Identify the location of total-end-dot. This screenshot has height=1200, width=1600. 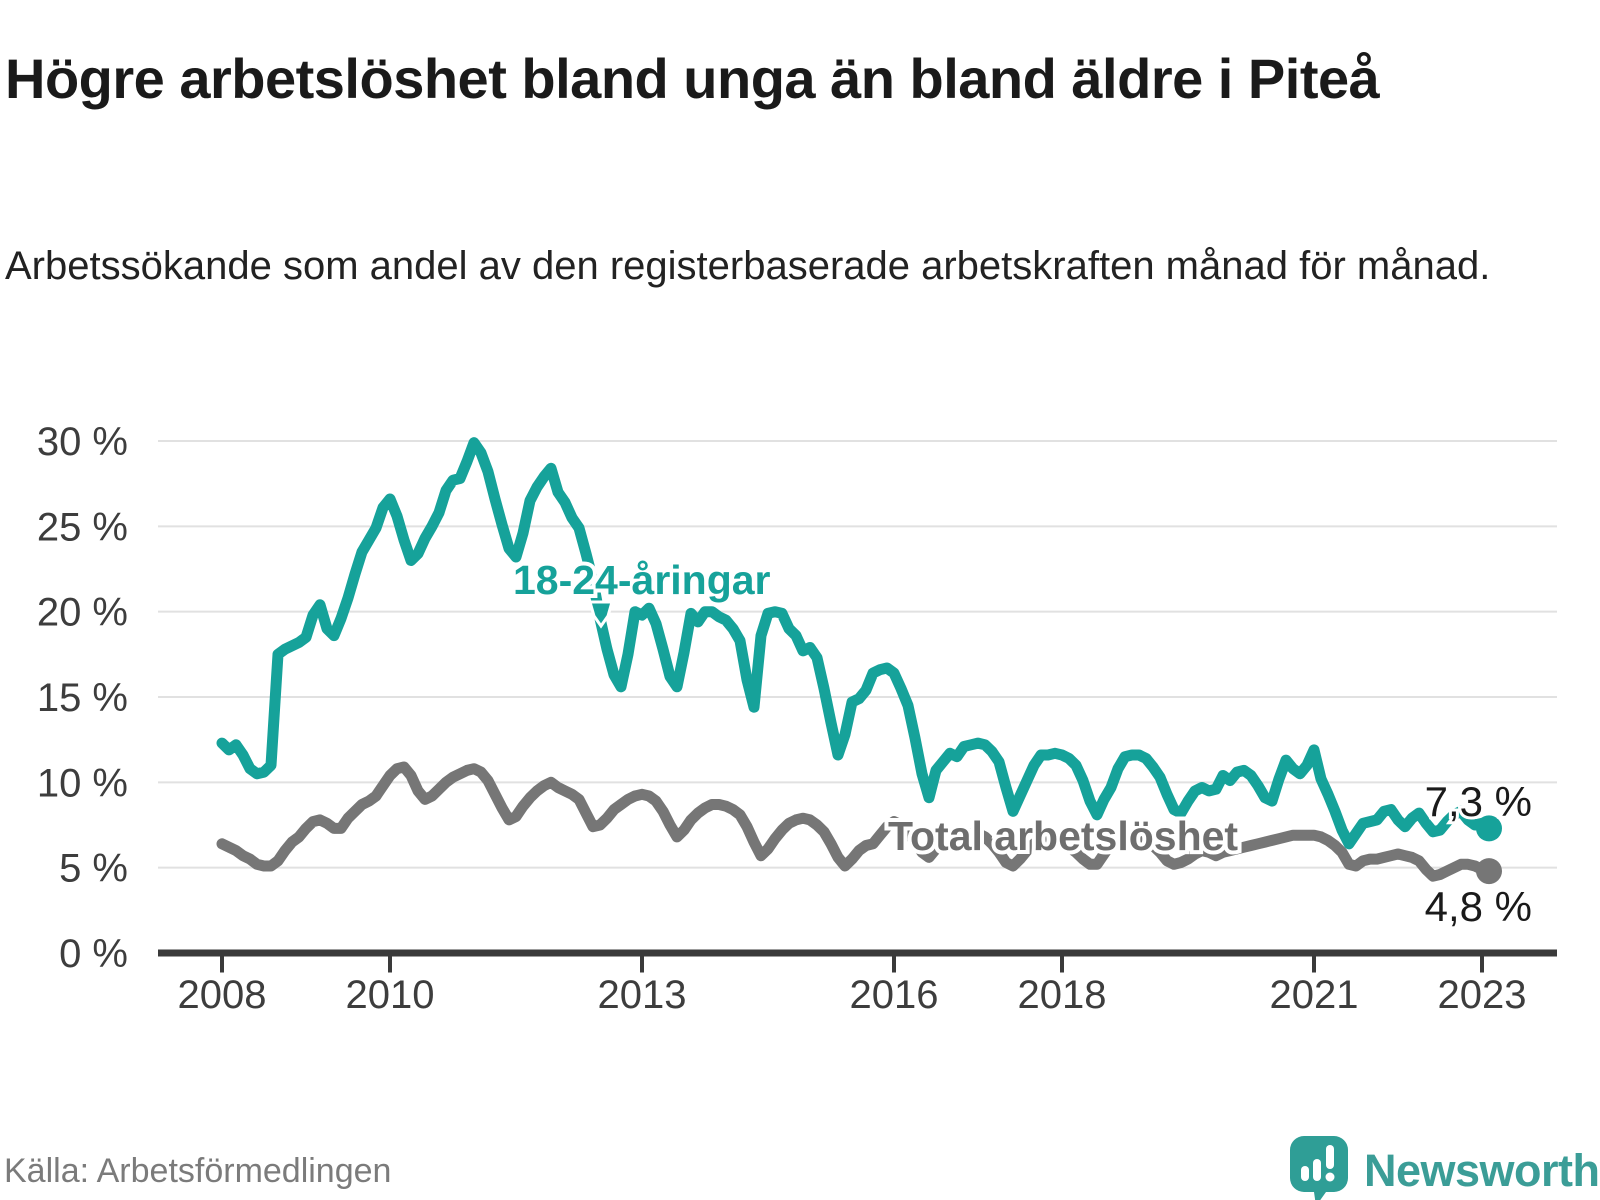
(1489, 871).